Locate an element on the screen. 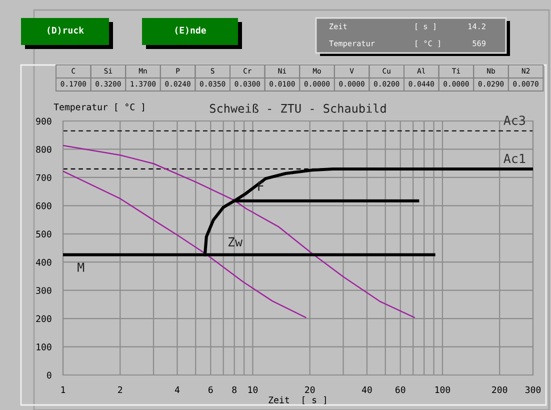 Image resolution: width=551 pixels, height=410 pixels. x-tick-label: 20 is located at coordinates (310, 390).